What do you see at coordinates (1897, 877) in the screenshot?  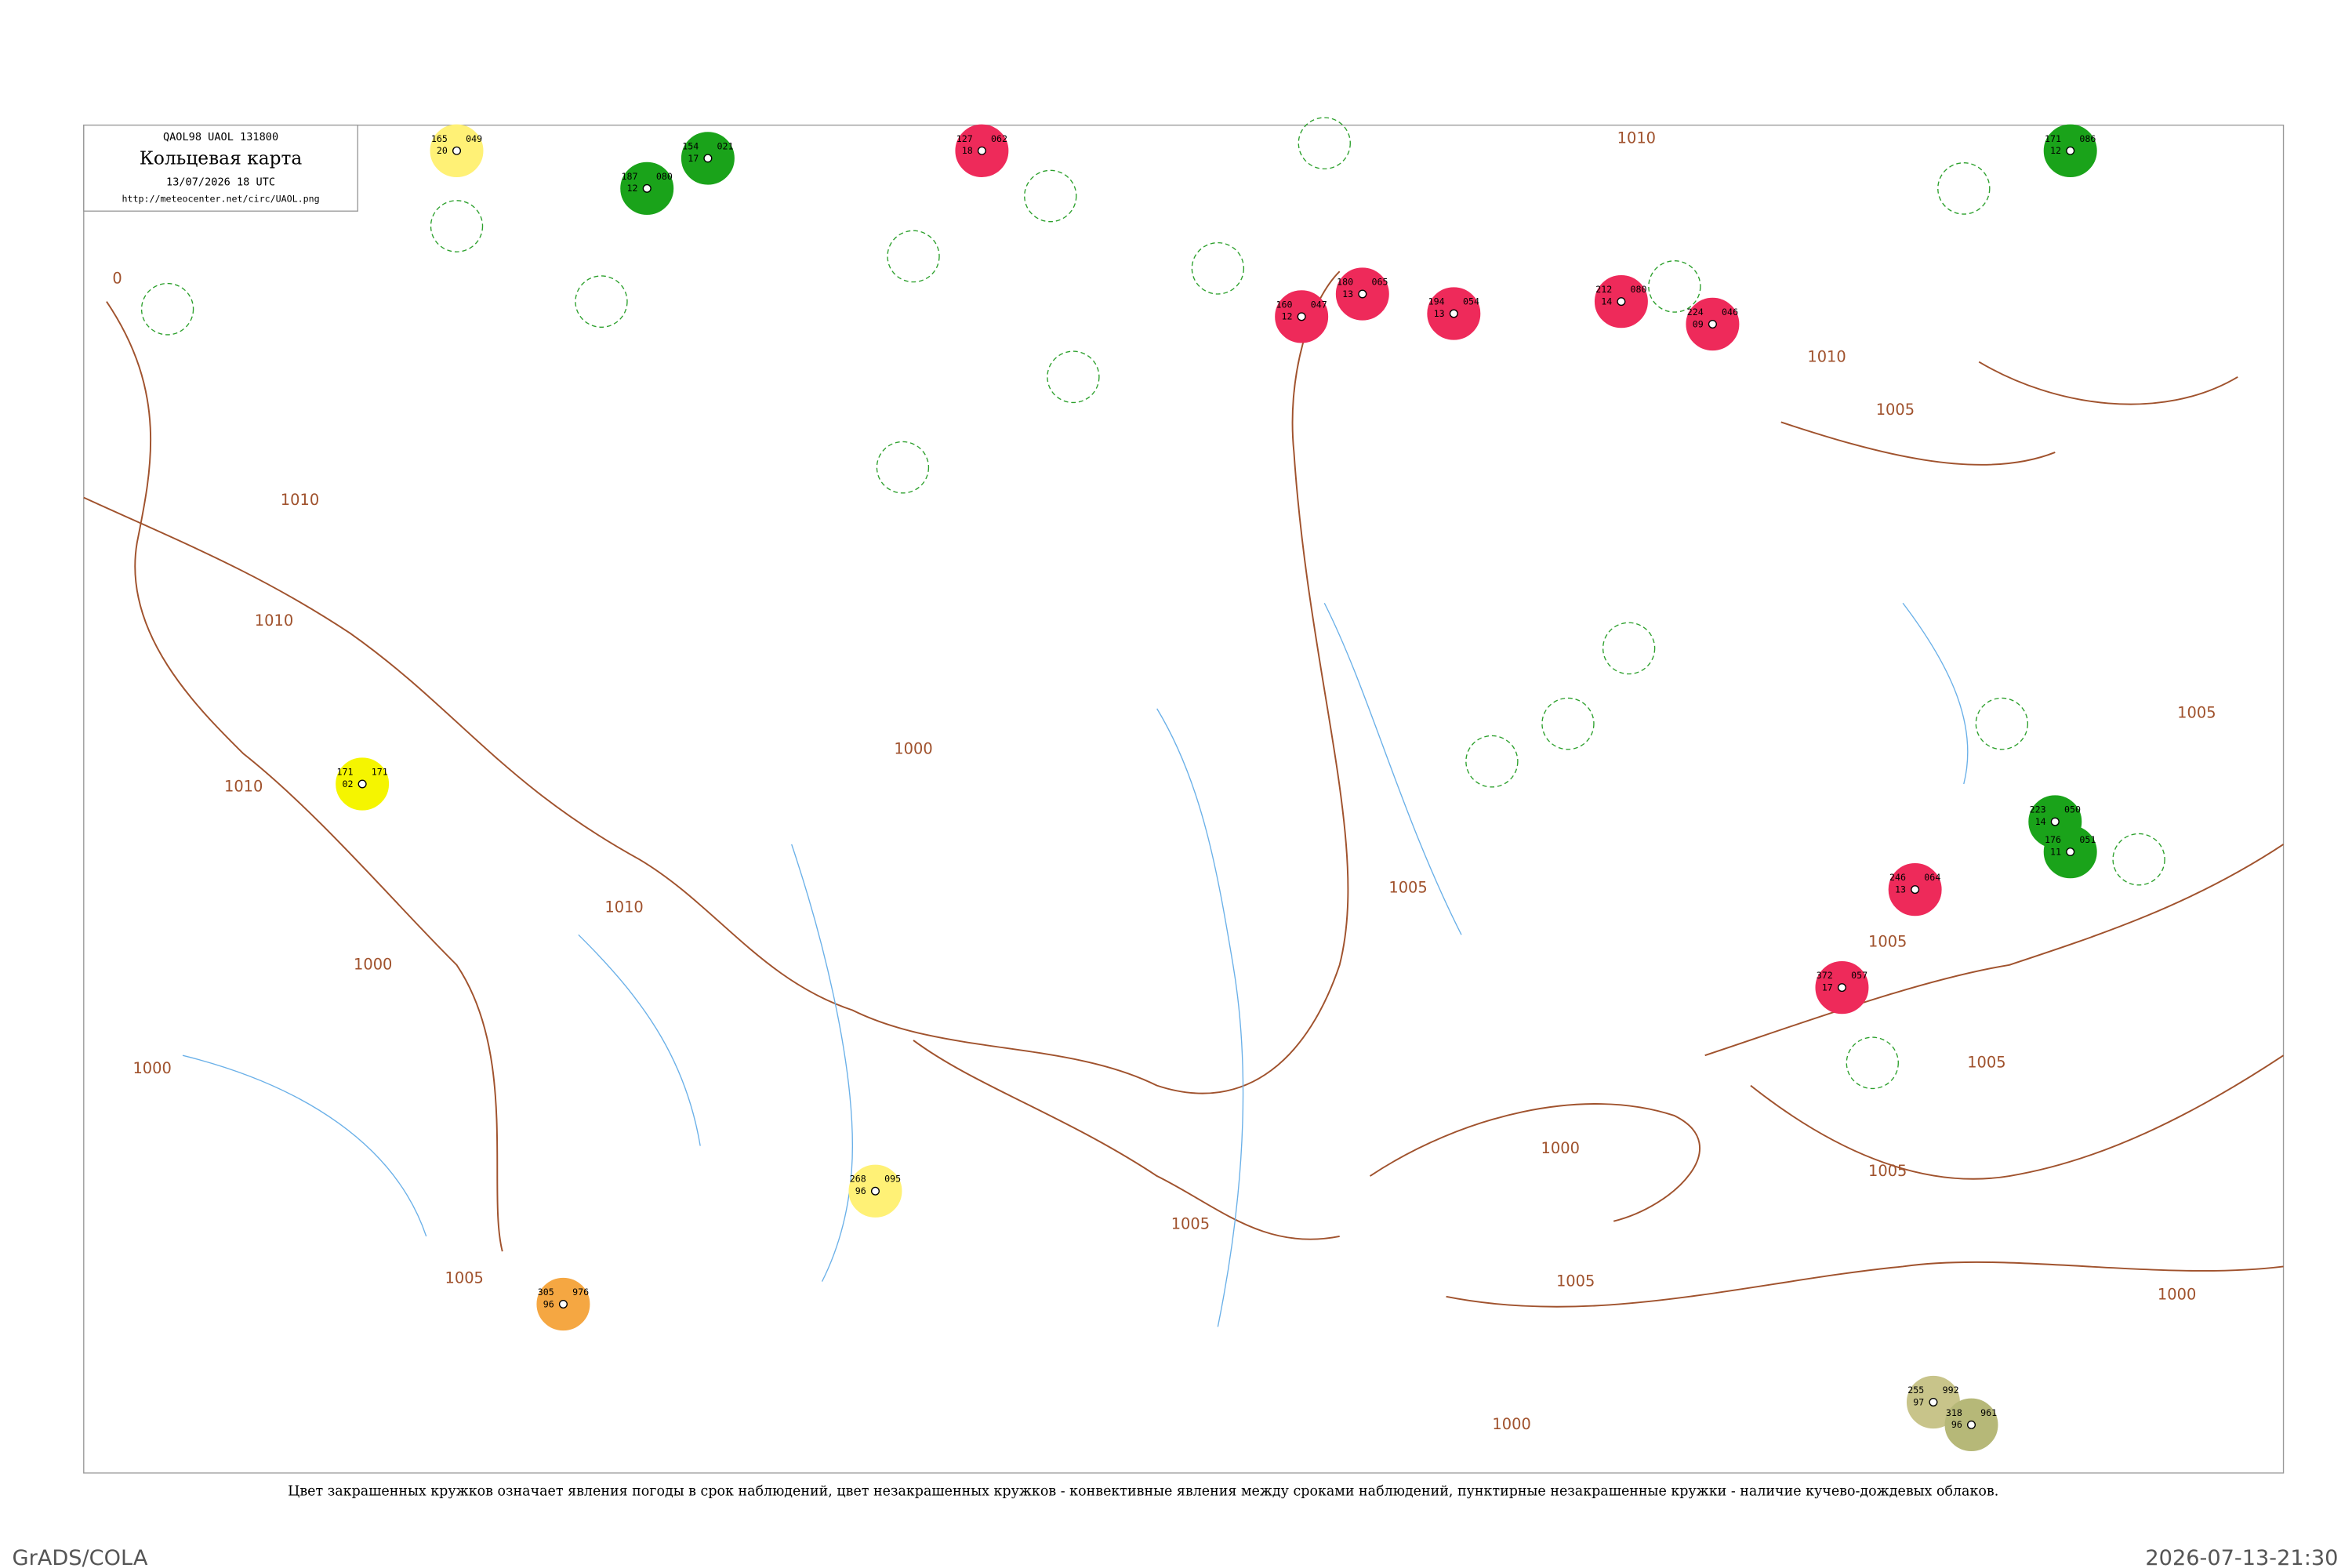 I see `station-pressure: 246` at bounding box center [1897, 877].